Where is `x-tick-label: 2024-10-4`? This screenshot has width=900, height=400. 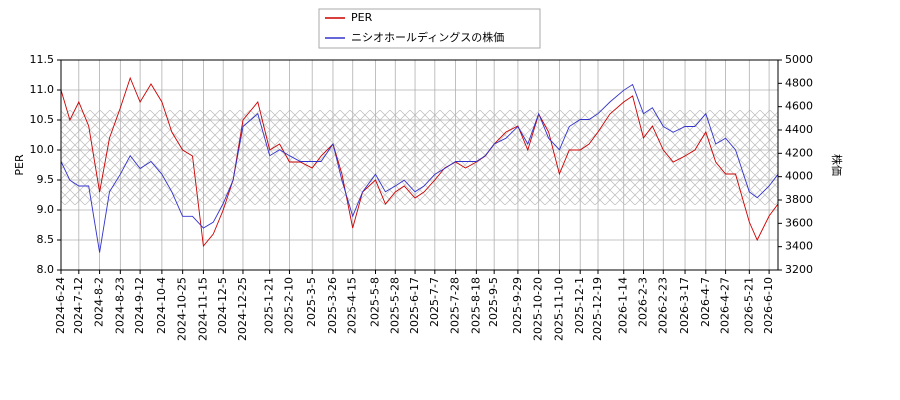 x-tick-label: 2024-10-4 is located at coordinates (161, 305).